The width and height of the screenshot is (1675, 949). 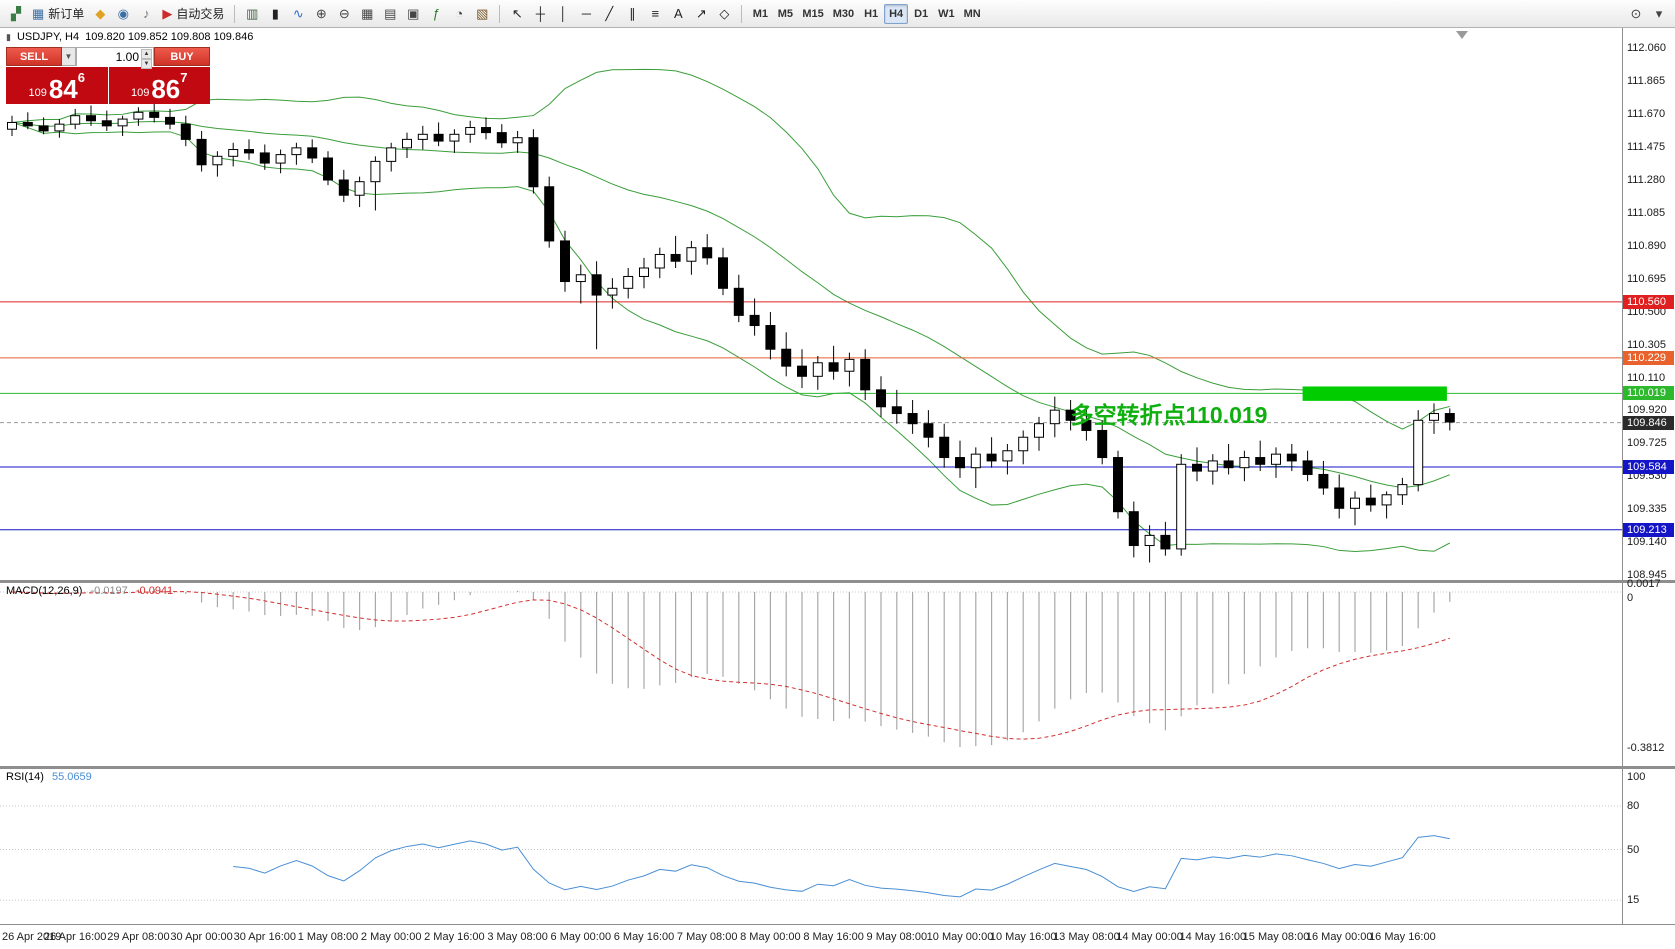 I want to click on buy-button: BUY, so click(x=182, y=56).